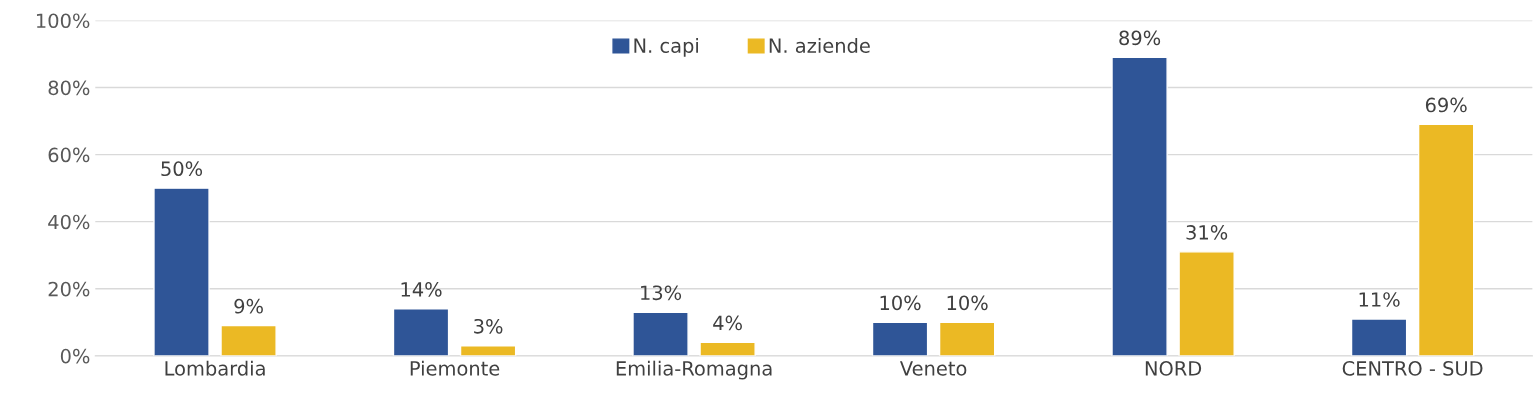 This screenshot has width=1537, height=409. I want to click on x-tick-label: CENTRO - SUD, so click(1412, 368).